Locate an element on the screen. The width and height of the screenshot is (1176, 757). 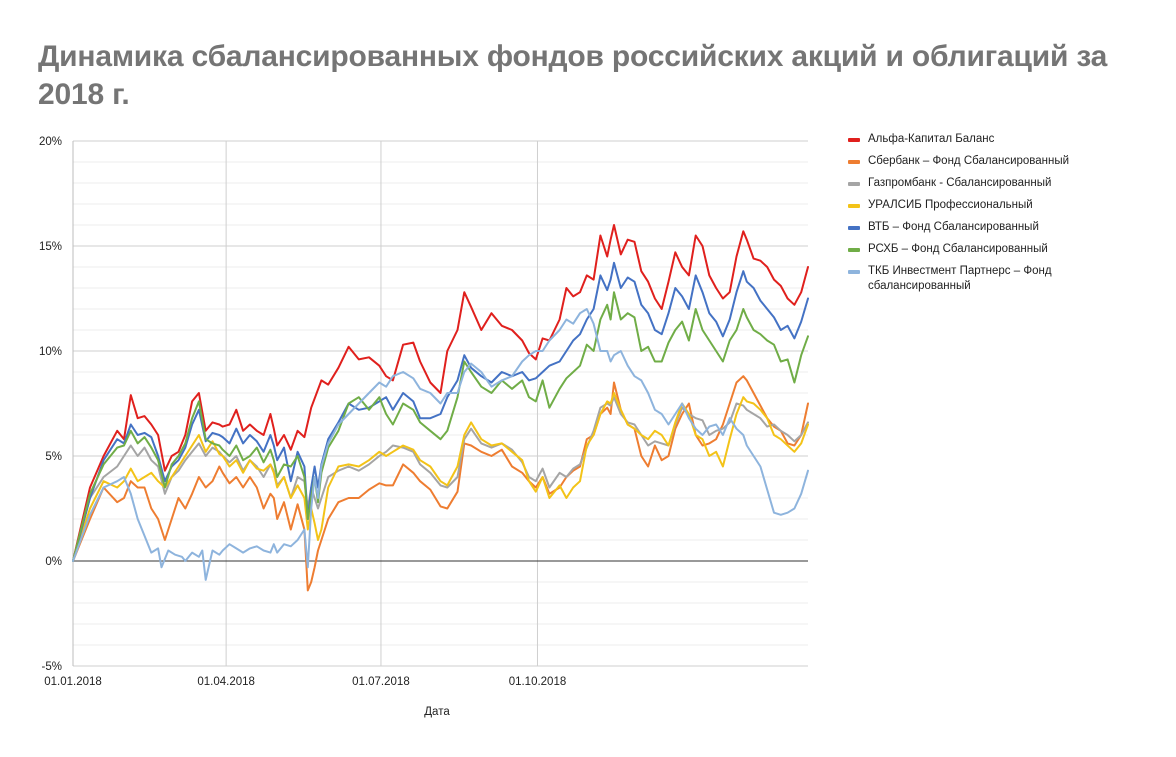
legend-item-2: Сбербанк – Фонд Сбалансированный is located at coordinates (998, 161).